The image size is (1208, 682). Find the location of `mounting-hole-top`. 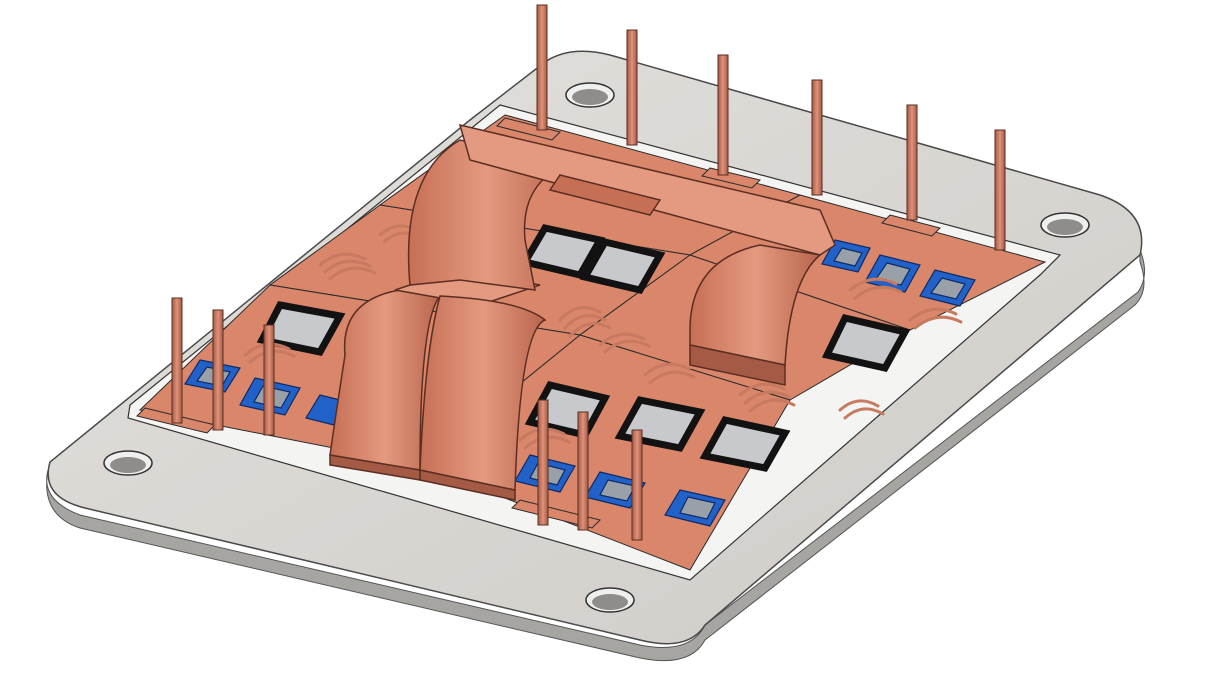

mounting-hole-top is located at coordinates (590, 95).